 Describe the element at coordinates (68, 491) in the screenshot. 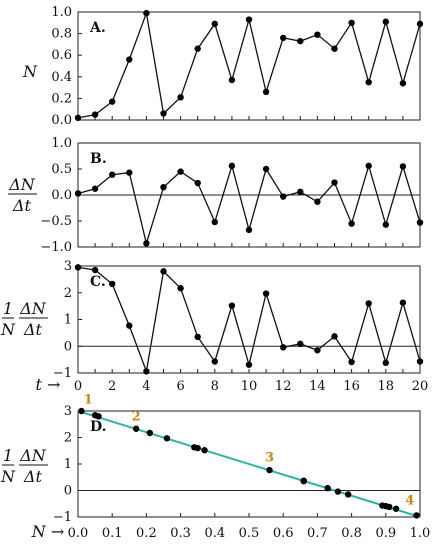

I see `y-tick-label: 0` at that location.